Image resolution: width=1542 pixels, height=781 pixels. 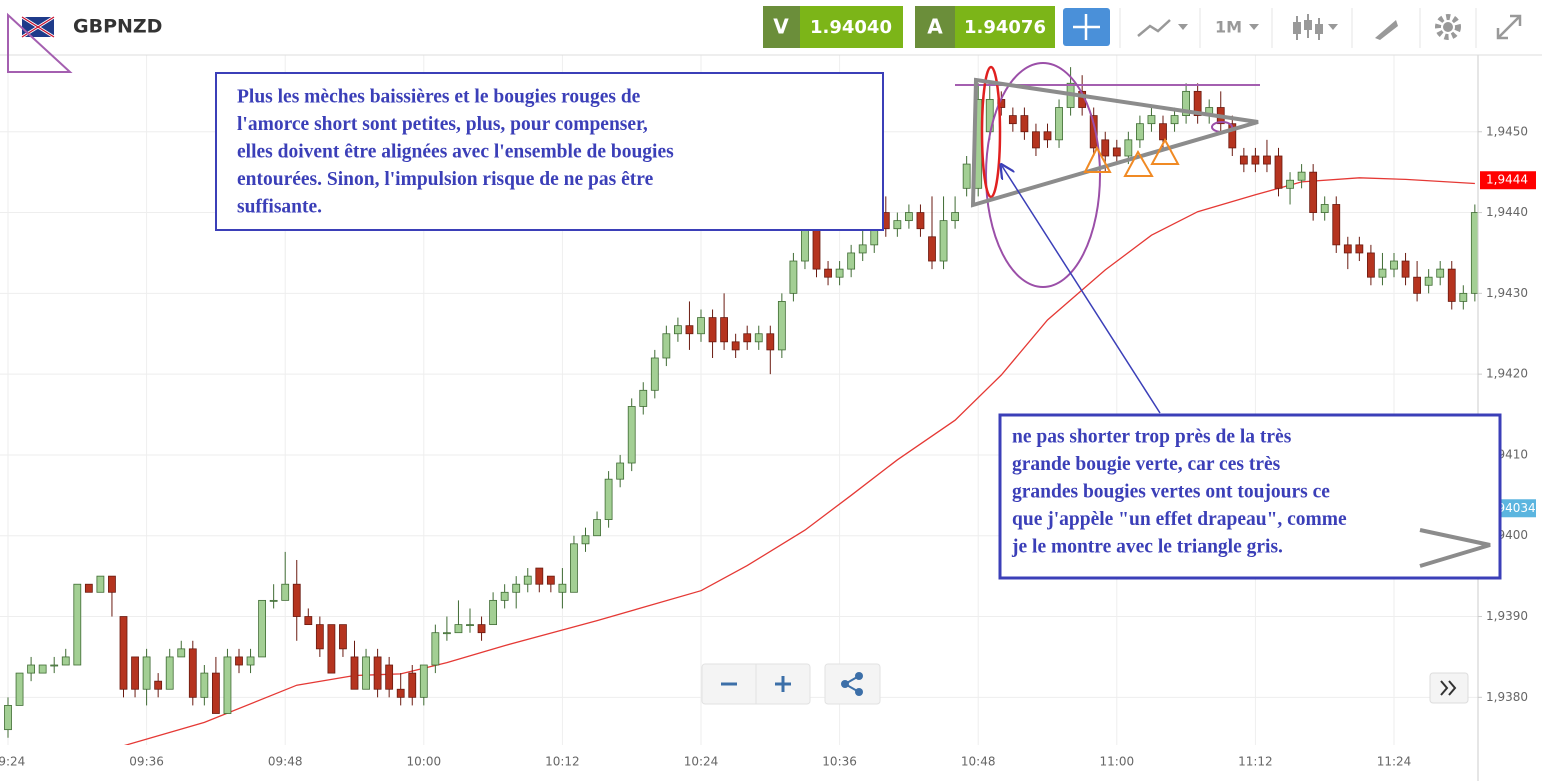 What do you see at coordinates (701, 762) in the screenshot?
I see `x-tick-label: 10:24` at bounding box center [701, 762].